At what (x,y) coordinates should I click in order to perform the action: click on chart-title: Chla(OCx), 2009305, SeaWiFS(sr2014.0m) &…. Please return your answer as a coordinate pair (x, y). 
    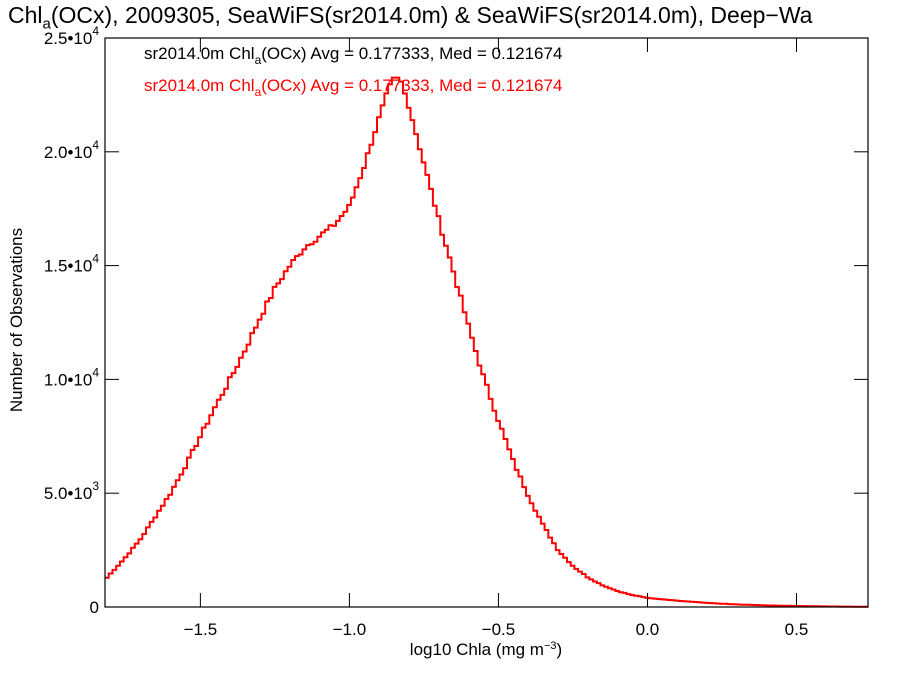
    Looking at the image, I should click on (410, 17).